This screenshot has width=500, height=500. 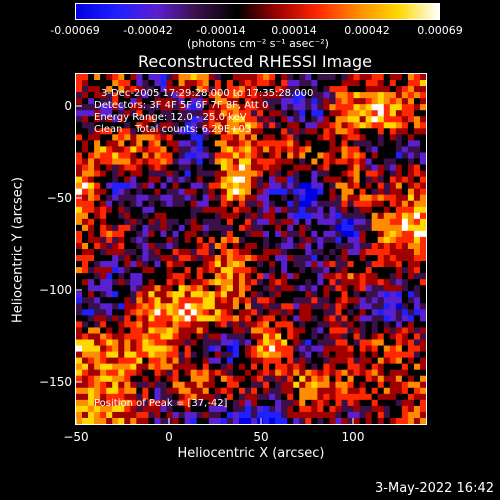 What do you see at coordinates (76, 437) in the screenshot?
I see `x-tick-label: −50` at bounding box center [76, 437].